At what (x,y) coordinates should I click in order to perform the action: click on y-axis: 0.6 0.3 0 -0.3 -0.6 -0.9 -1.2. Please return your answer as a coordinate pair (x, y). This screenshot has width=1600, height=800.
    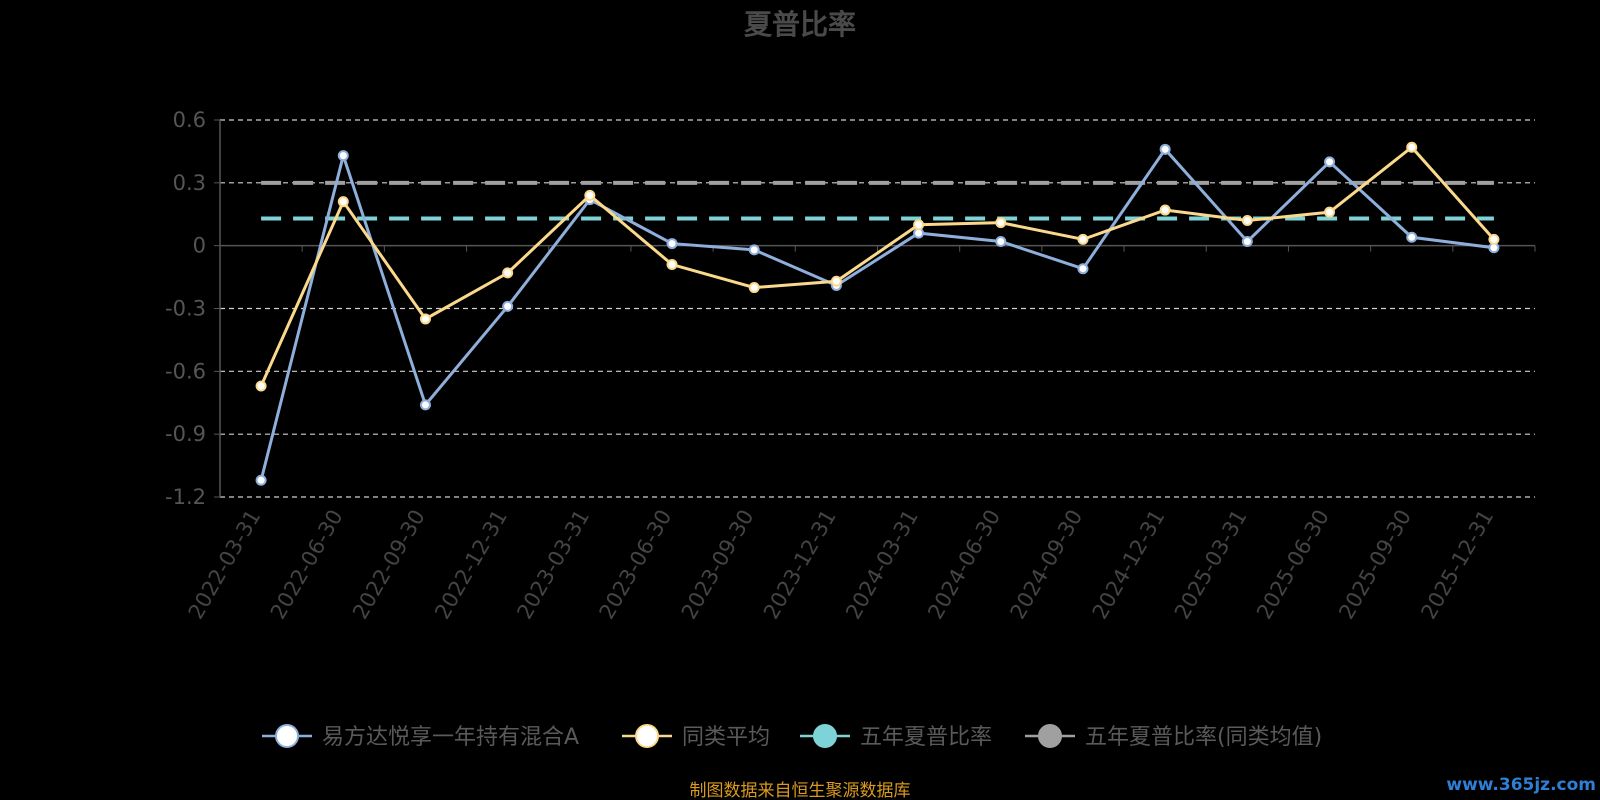
    Looking at the image, I should click on (193, 308).